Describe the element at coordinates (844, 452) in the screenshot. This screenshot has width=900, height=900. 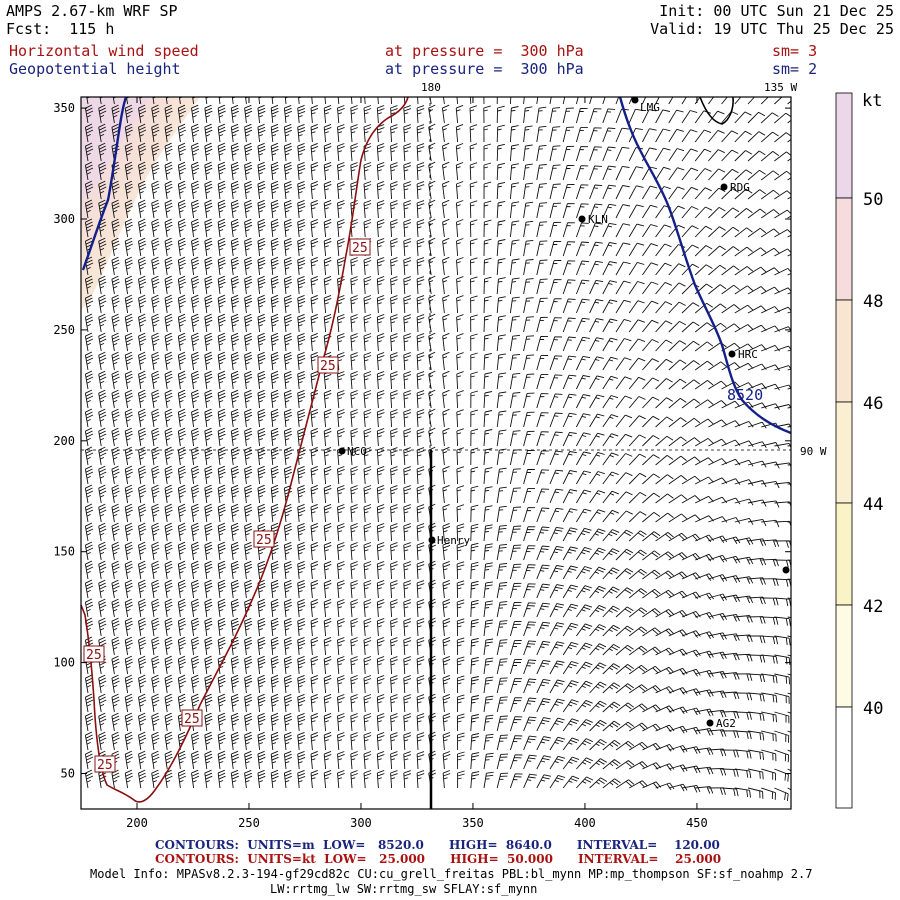
I see `colorbar-swatch` at that location.